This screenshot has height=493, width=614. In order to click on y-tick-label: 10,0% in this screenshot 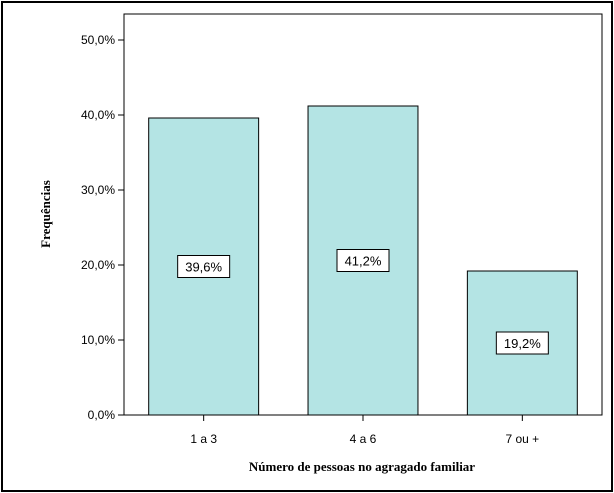, I will do `click(98, 340)`.